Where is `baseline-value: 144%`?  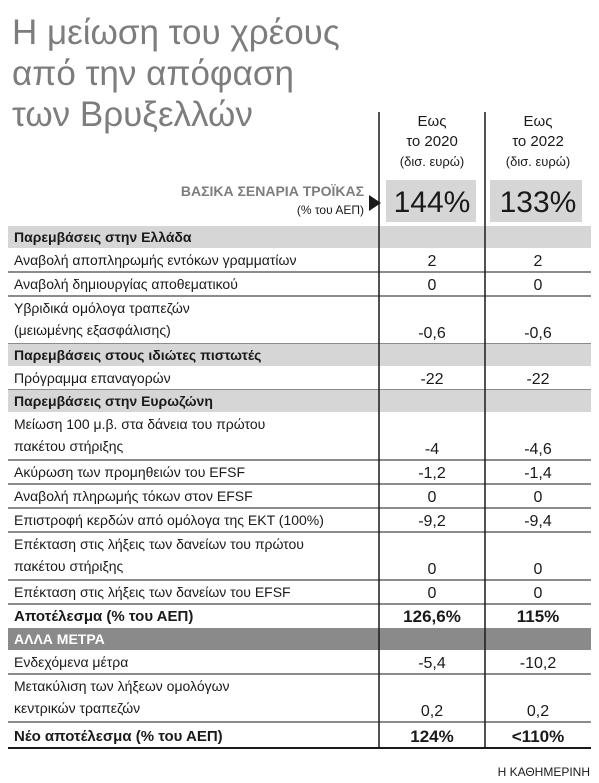
baseline-value: 144% is located at coordinates (432, 202).